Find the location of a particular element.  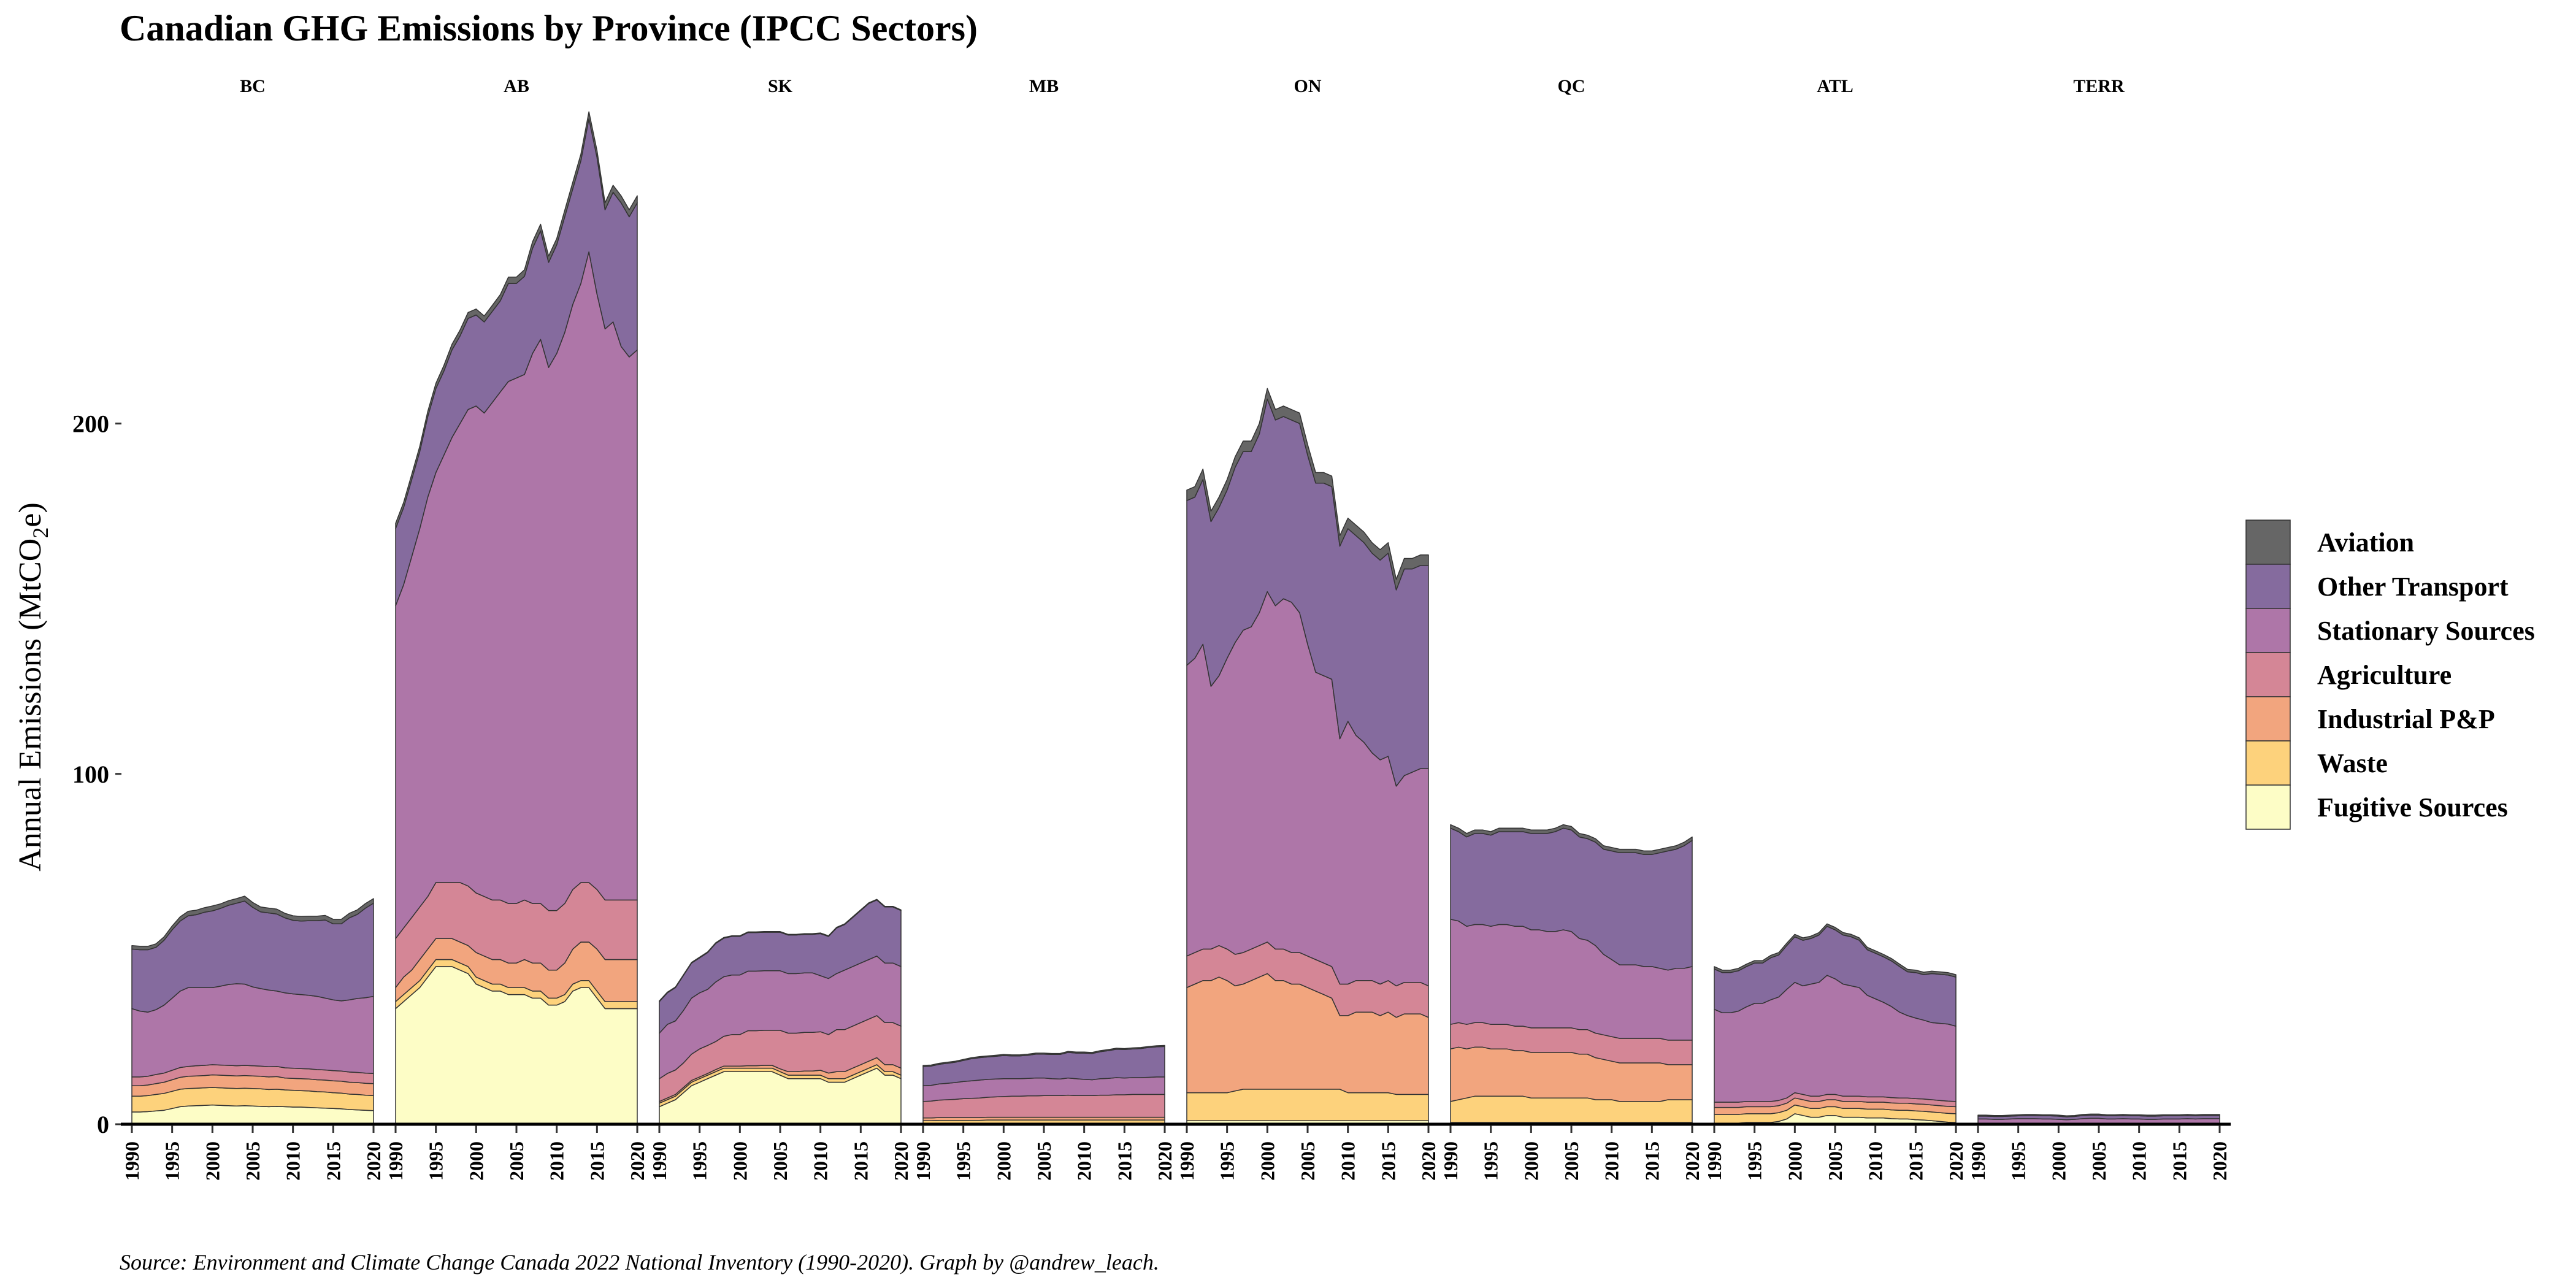

panel-atl: ATL 1990 1995 2000 2005 2010 2015 2020 is located at coordinates (1835, 628).